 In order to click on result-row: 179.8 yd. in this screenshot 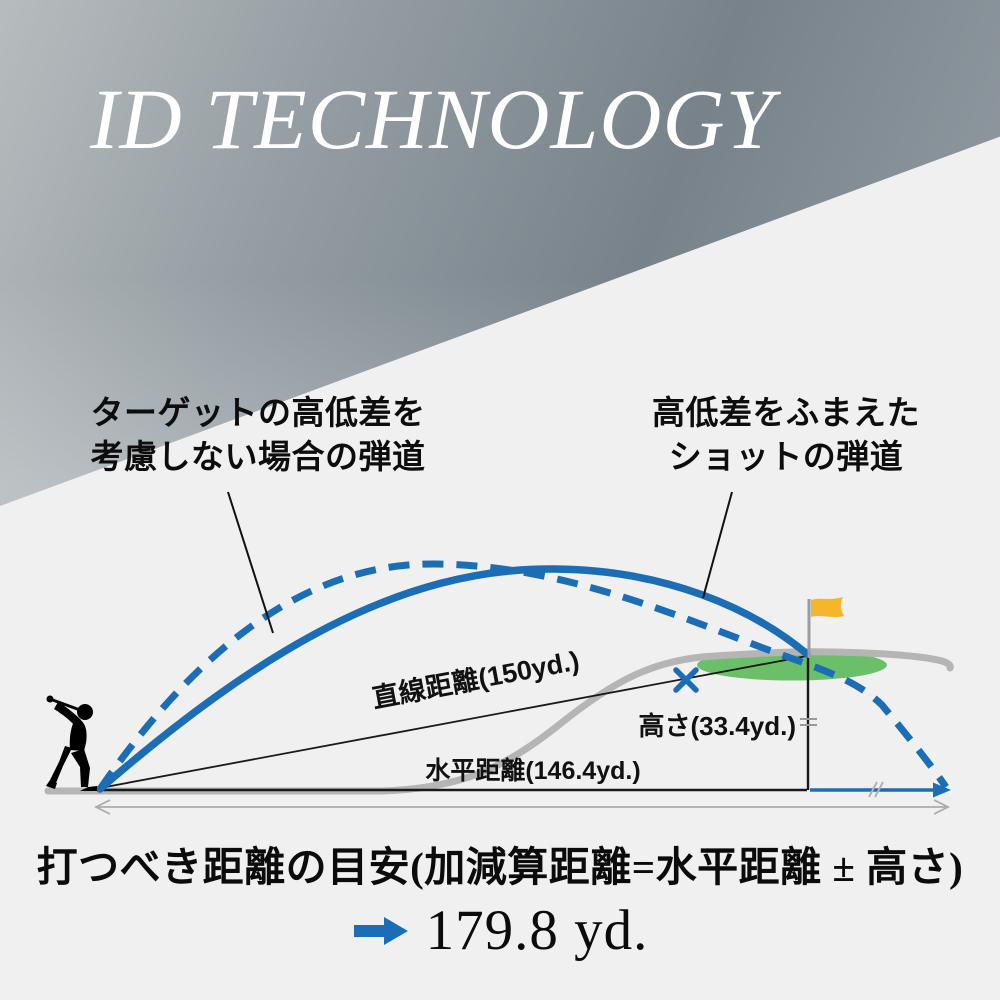, I will do `click(500, 930)`.